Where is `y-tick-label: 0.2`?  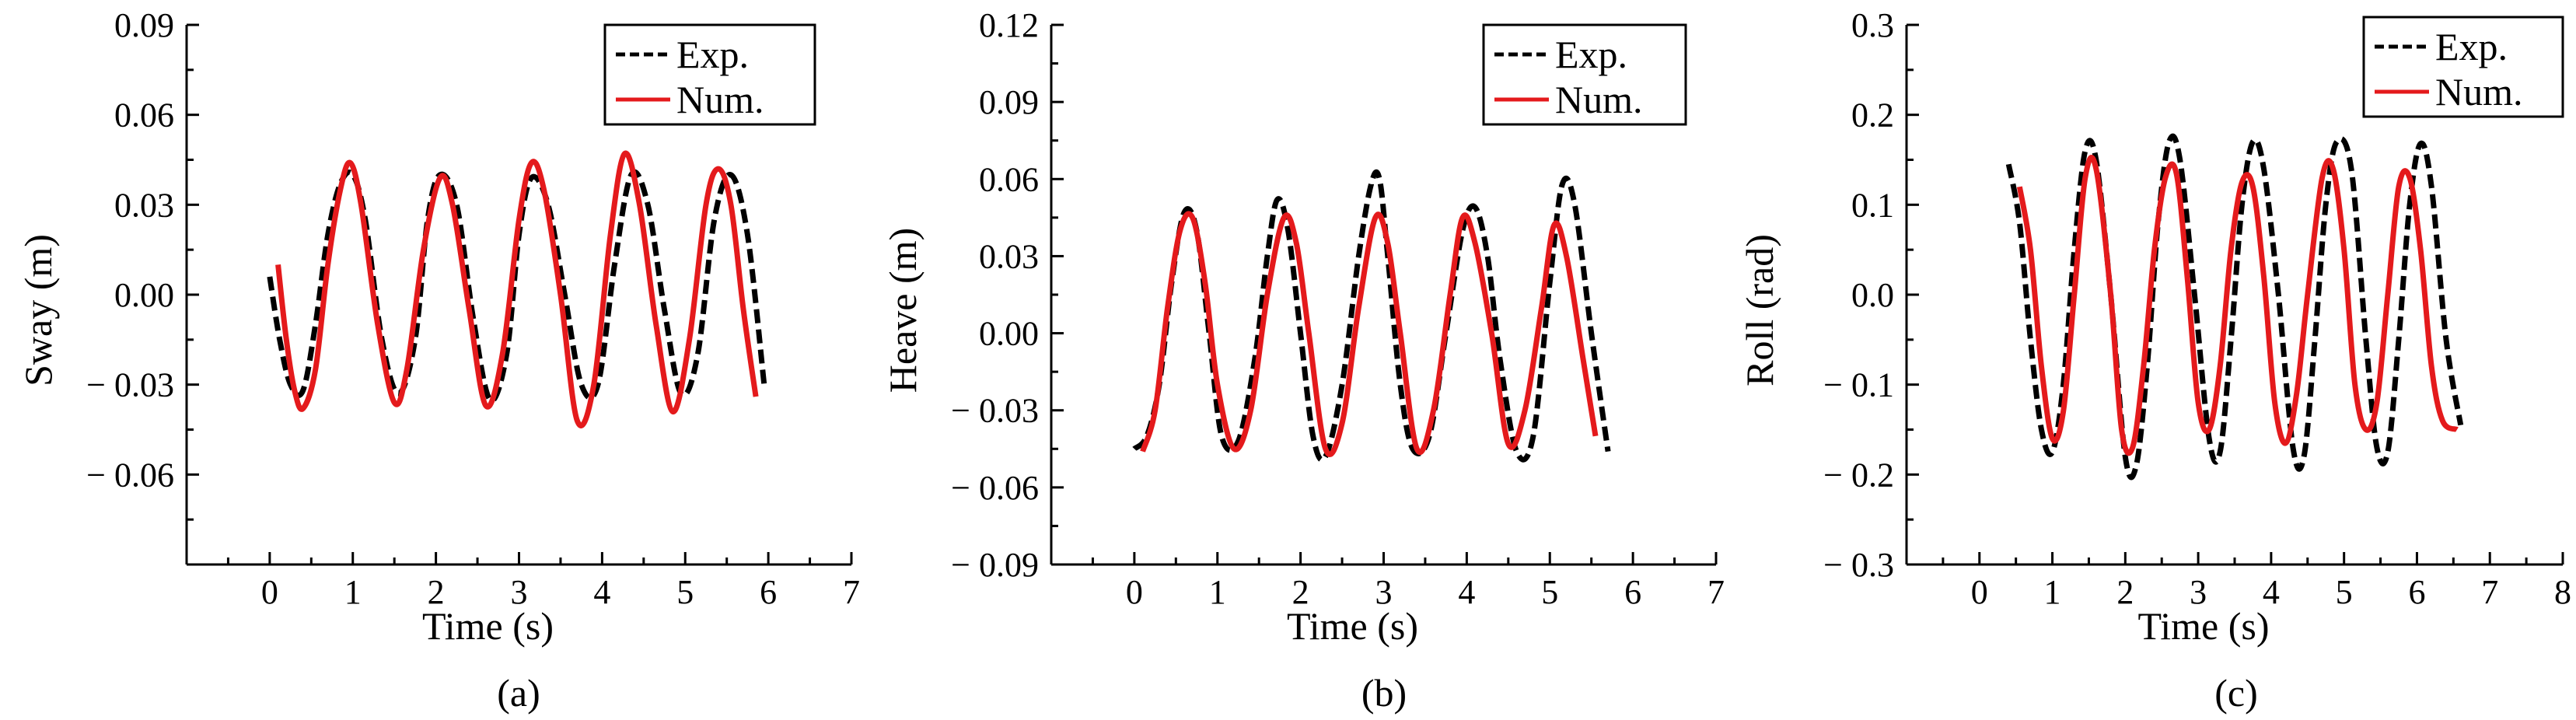 y-tick-label: 0.2 is located at coordinates (1872, 116).